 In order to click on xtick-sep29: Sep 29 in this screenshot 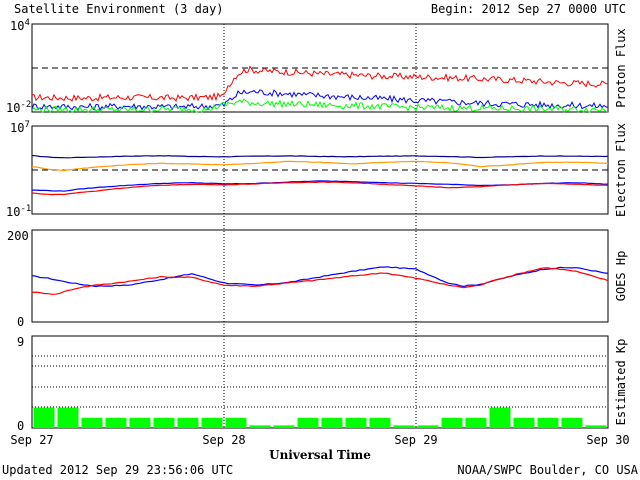, I will do `click(415, 440)`.